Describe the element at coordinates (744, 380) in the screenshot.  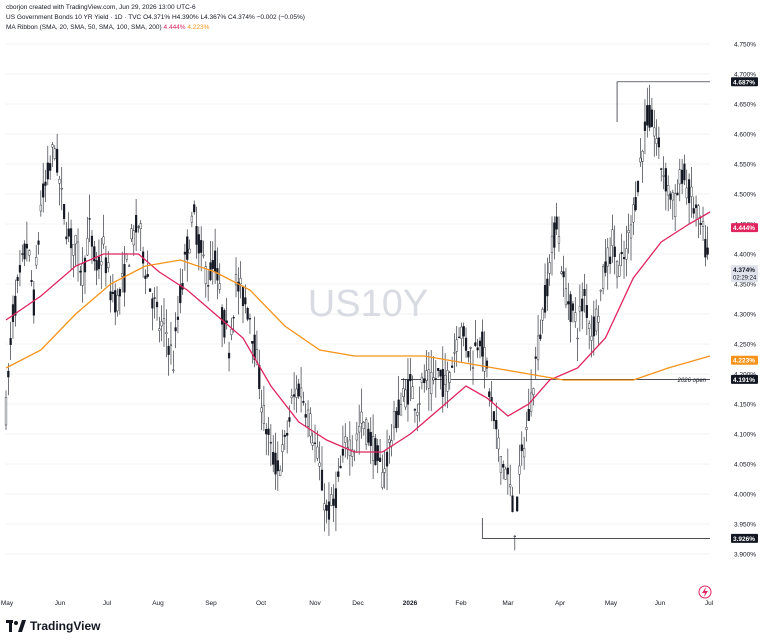
I see `price-label: 4.191%` at that location.